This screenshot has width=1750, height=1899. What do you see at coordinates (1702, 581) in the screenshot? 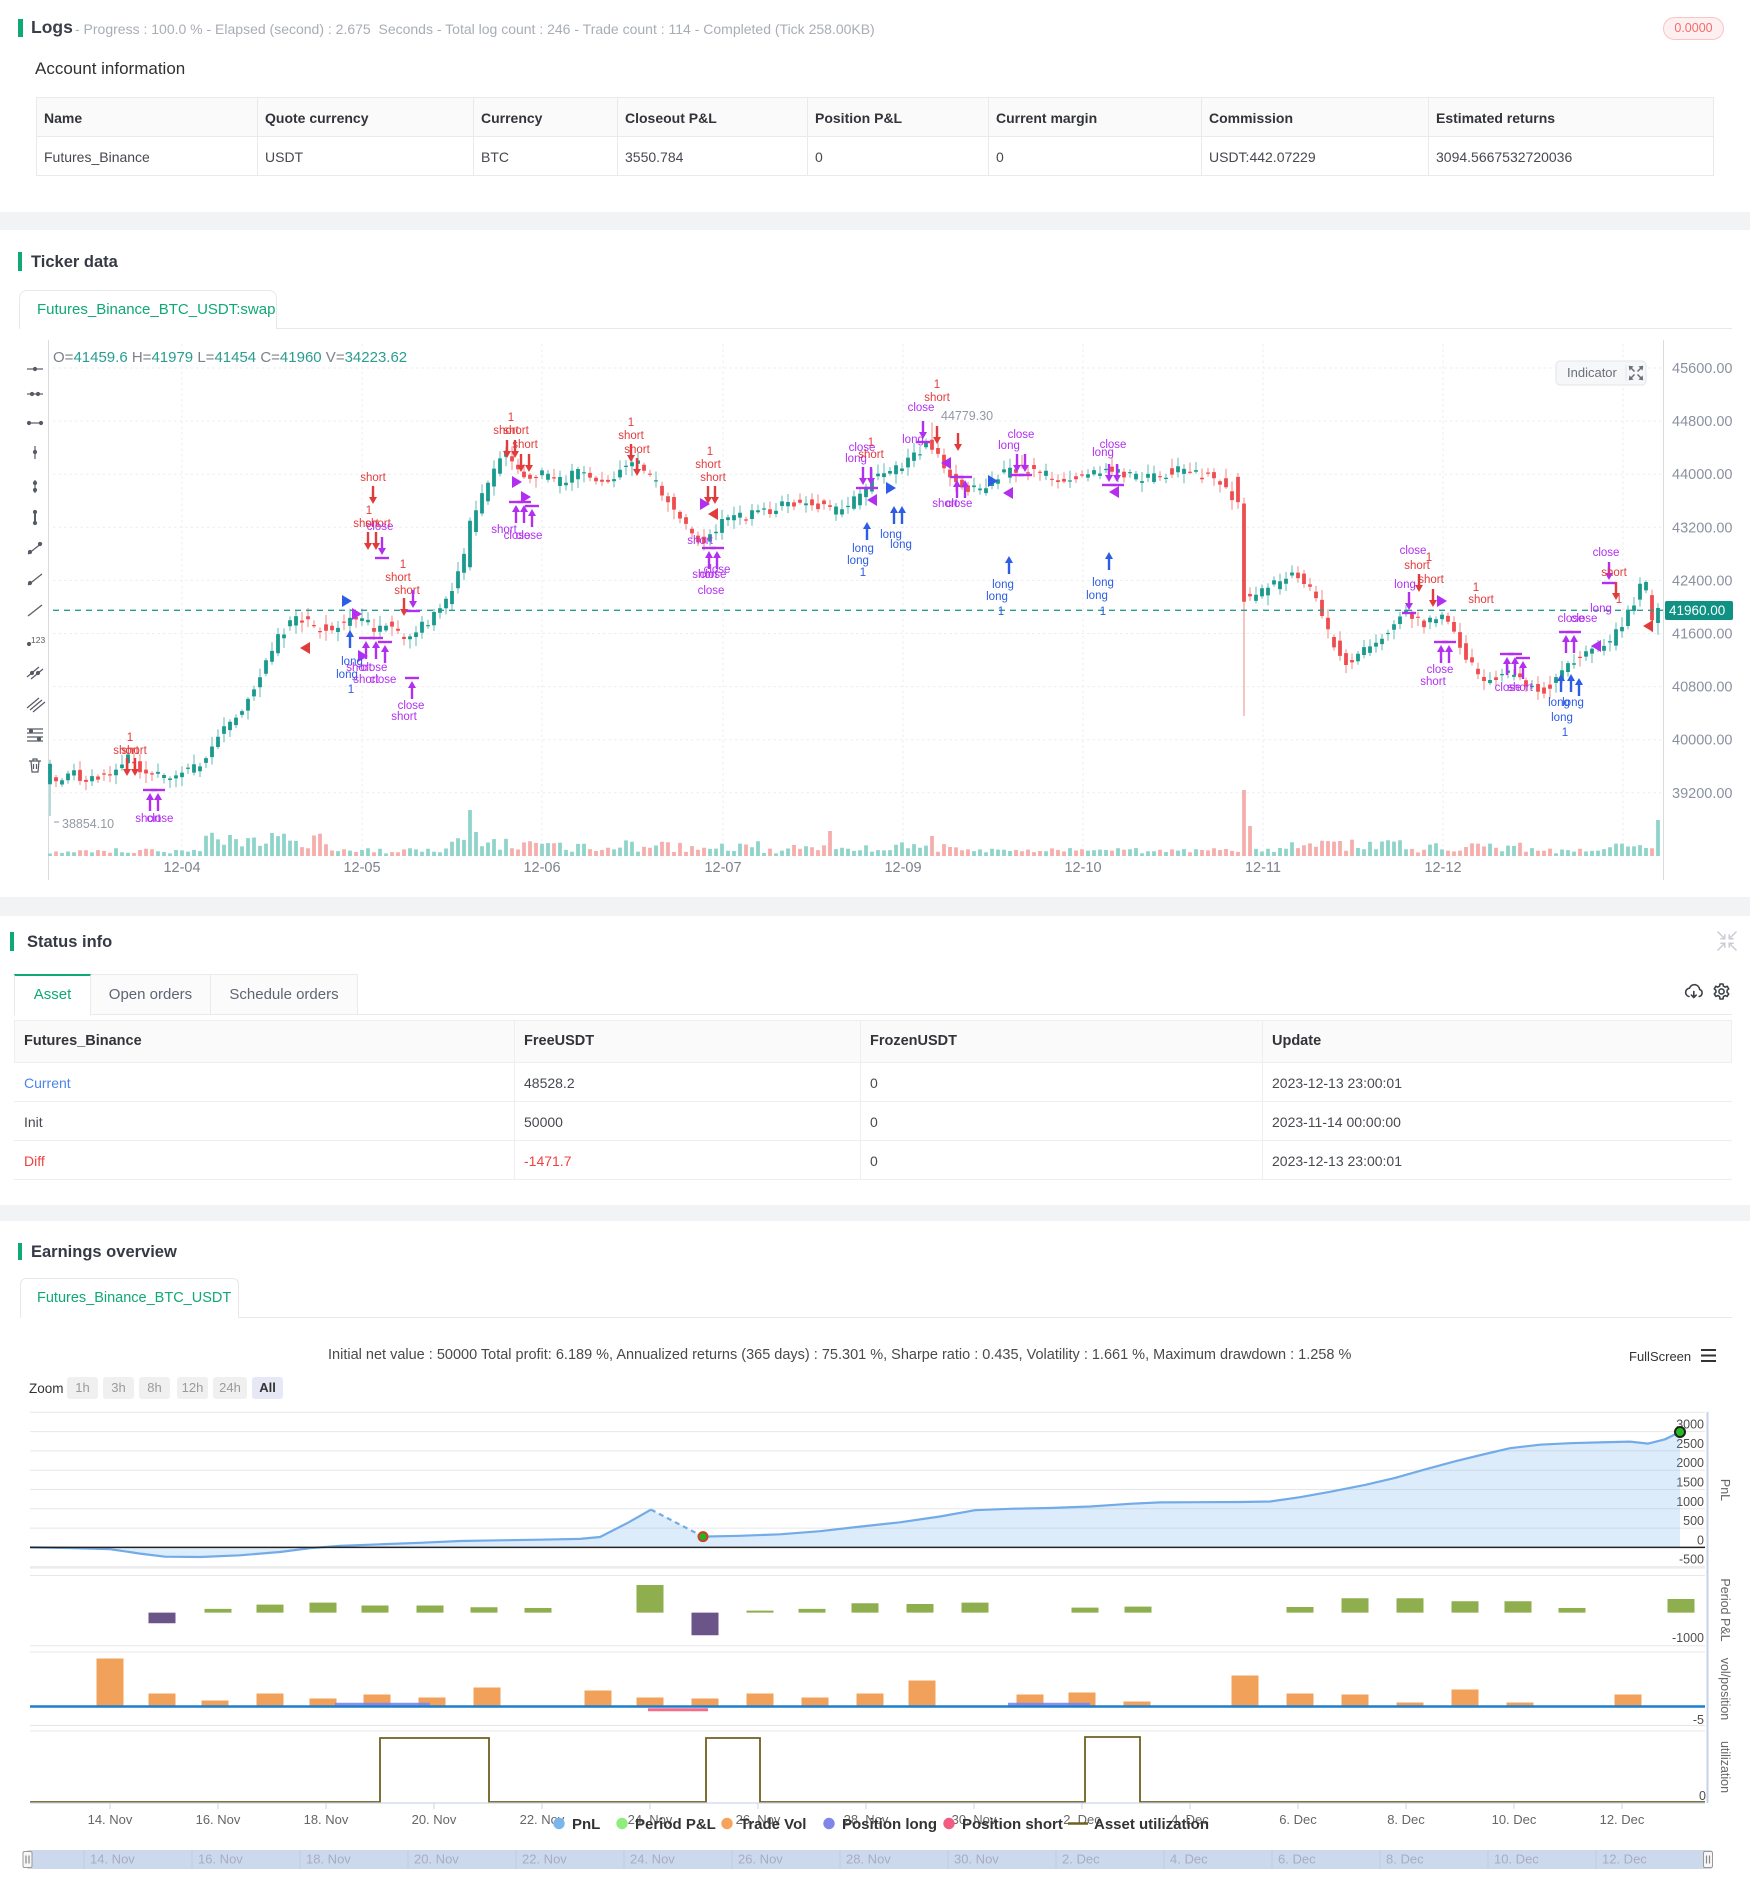
I see `svg-text: 42400.00` at bounding box center [1702, 581].